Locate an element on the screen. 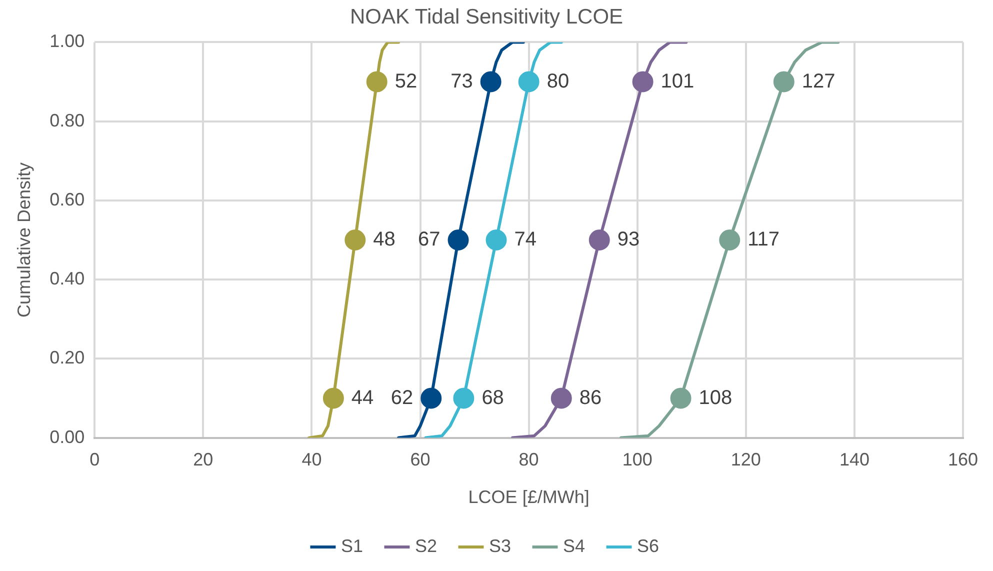 This screenshot has width=993, height=571. x-tick-label: 80 is located at coordinates (528, 460).